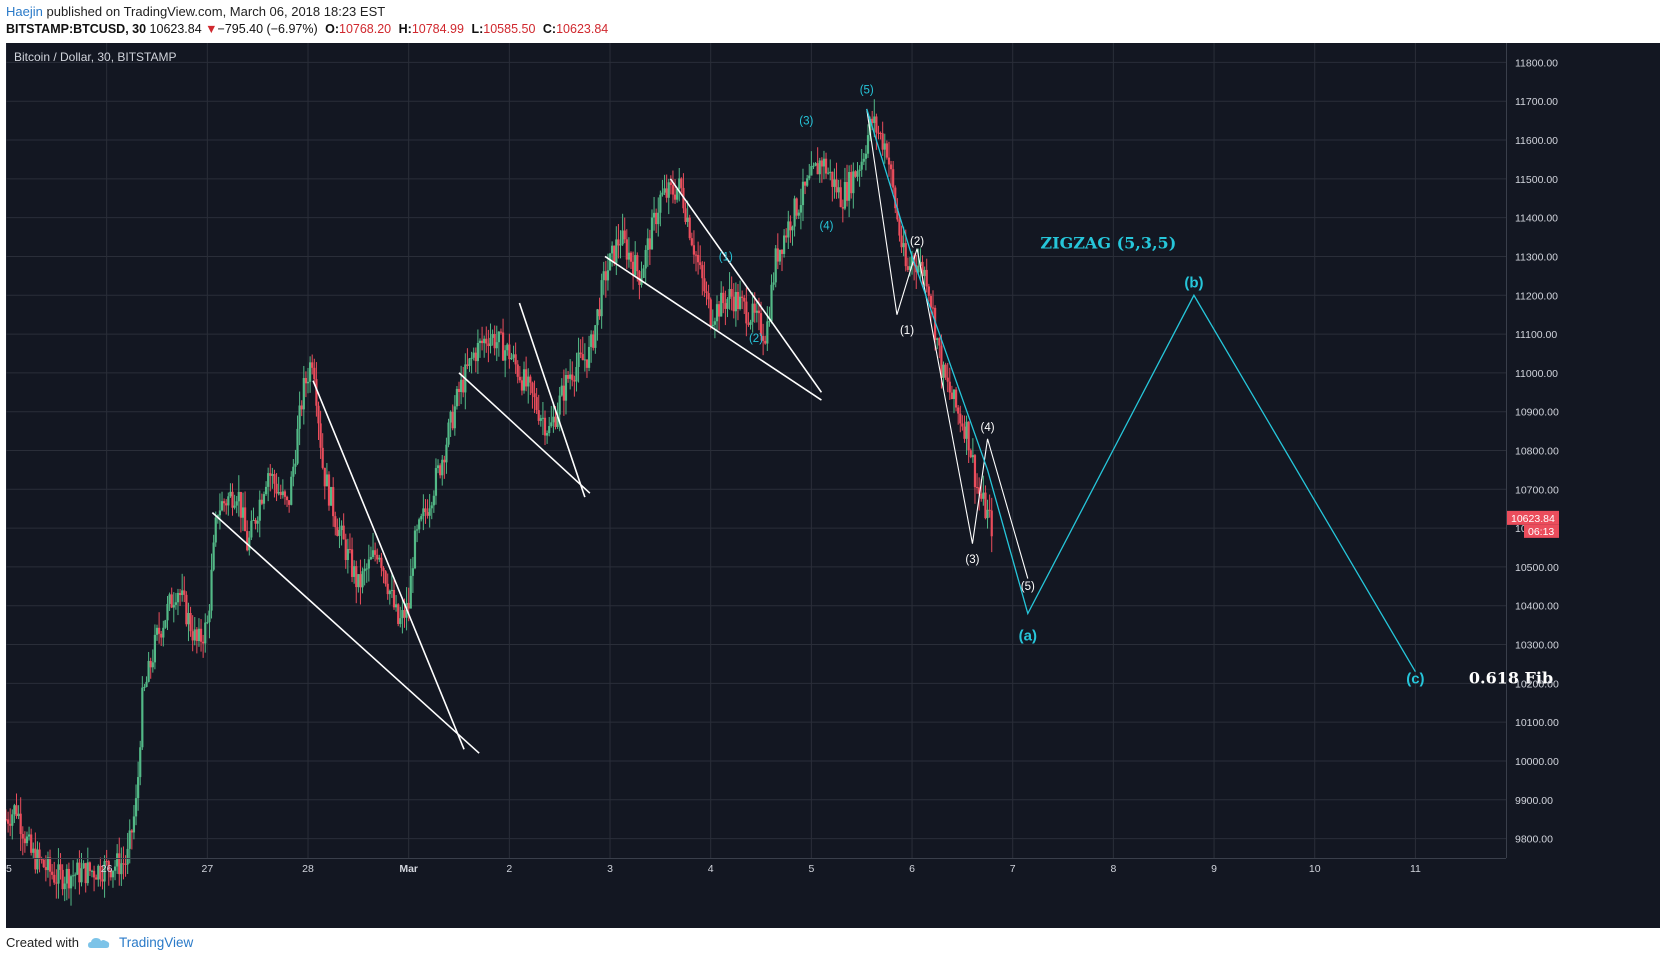  What do you see at coordinates (826, 226) in the screenshot?
I see `wave-label: (4)` at bounding box center [826, 226].